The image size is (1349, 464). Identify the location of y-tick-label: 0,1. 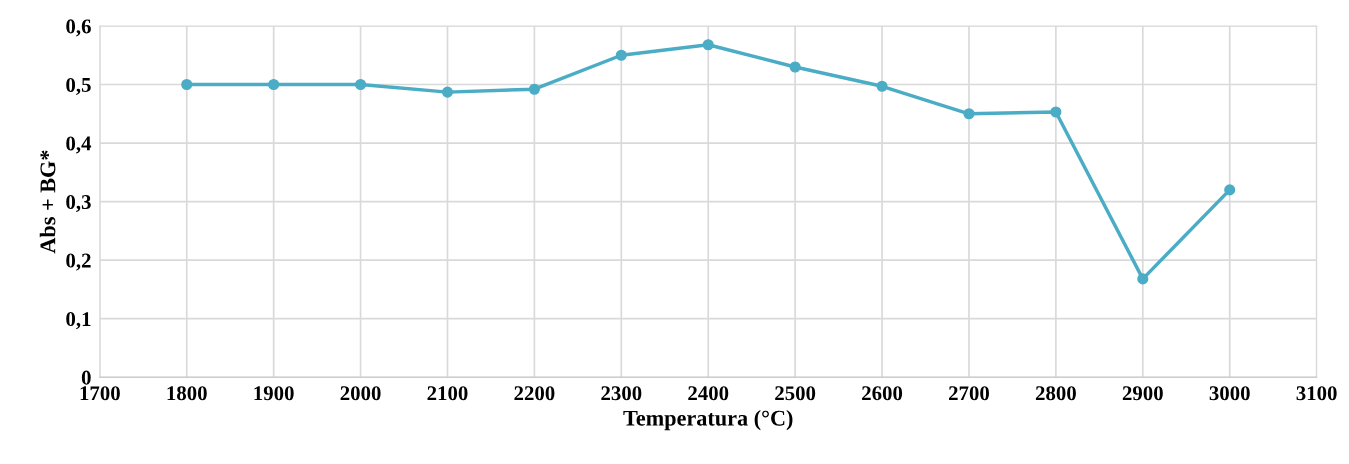
(78, 321).